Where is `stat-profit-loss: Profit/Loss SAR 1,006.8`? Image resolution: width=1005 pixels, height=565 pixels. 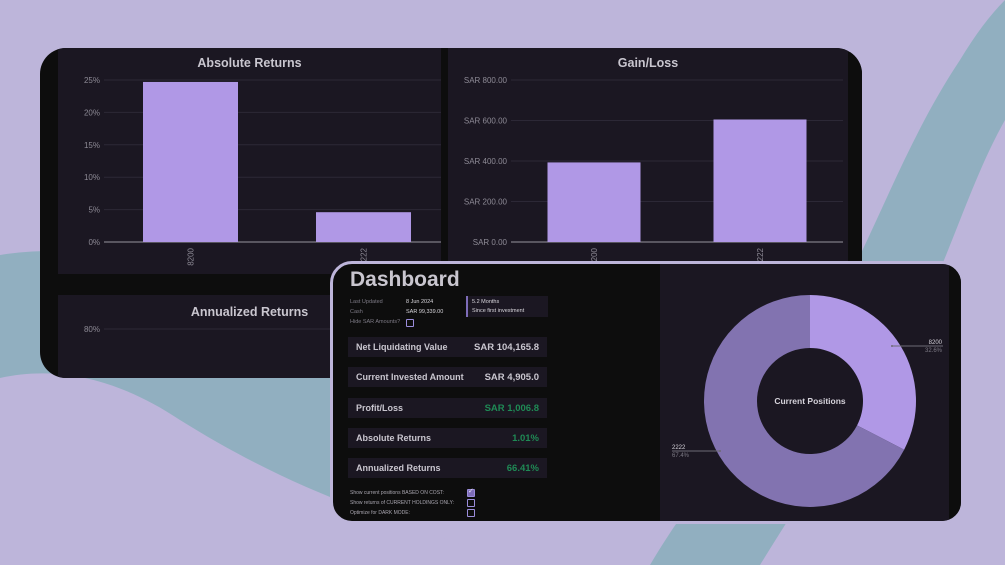 stat-profit-loss: Profit/Loss SAR 1,006.8 is located at coordinates (447, 408).